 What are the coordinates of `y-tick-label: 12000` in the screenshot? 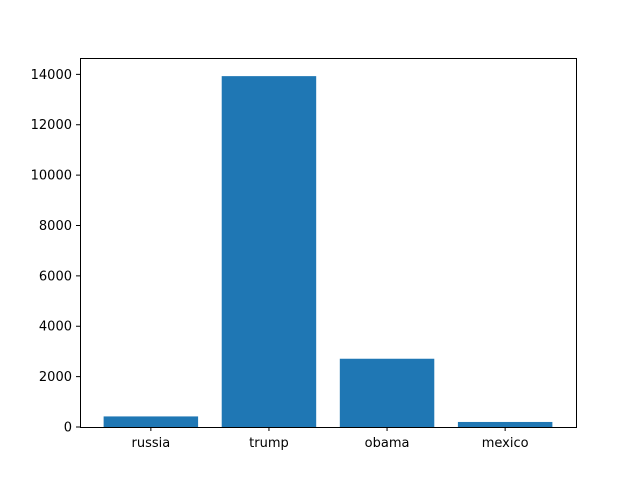 It's located at (51, 125).